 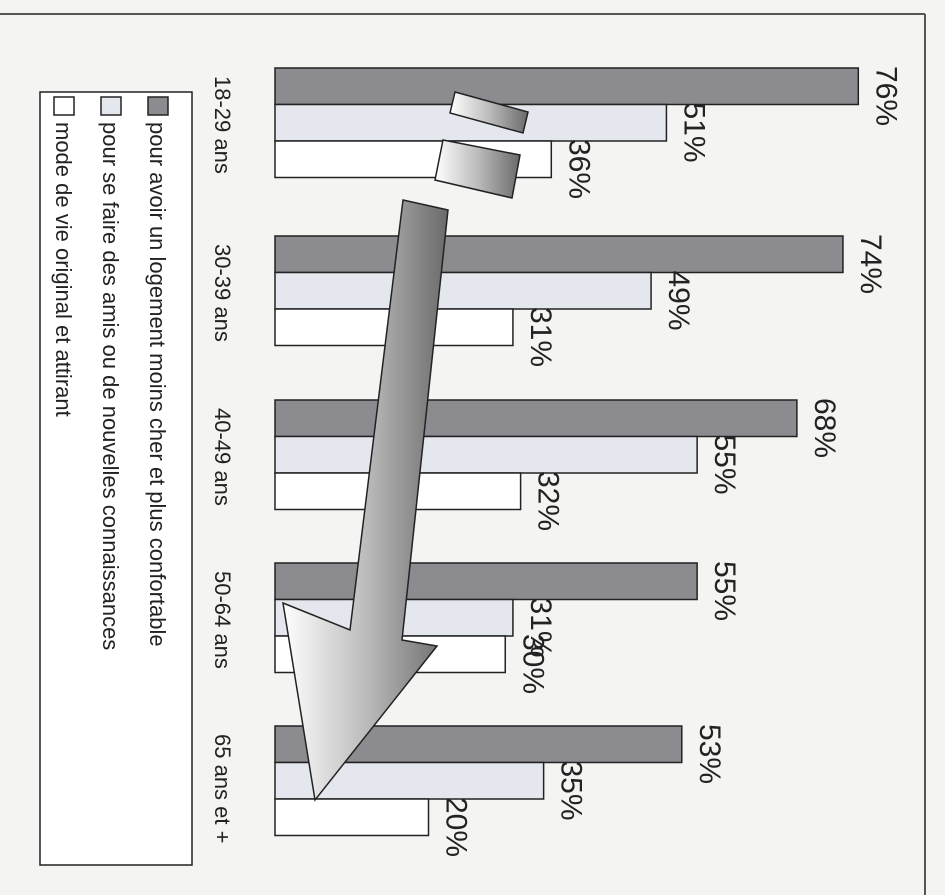 What do you see at coordinates (678, 301) in the screenshot?
I see `data-label: 49%` at bounding box center [678, 301].